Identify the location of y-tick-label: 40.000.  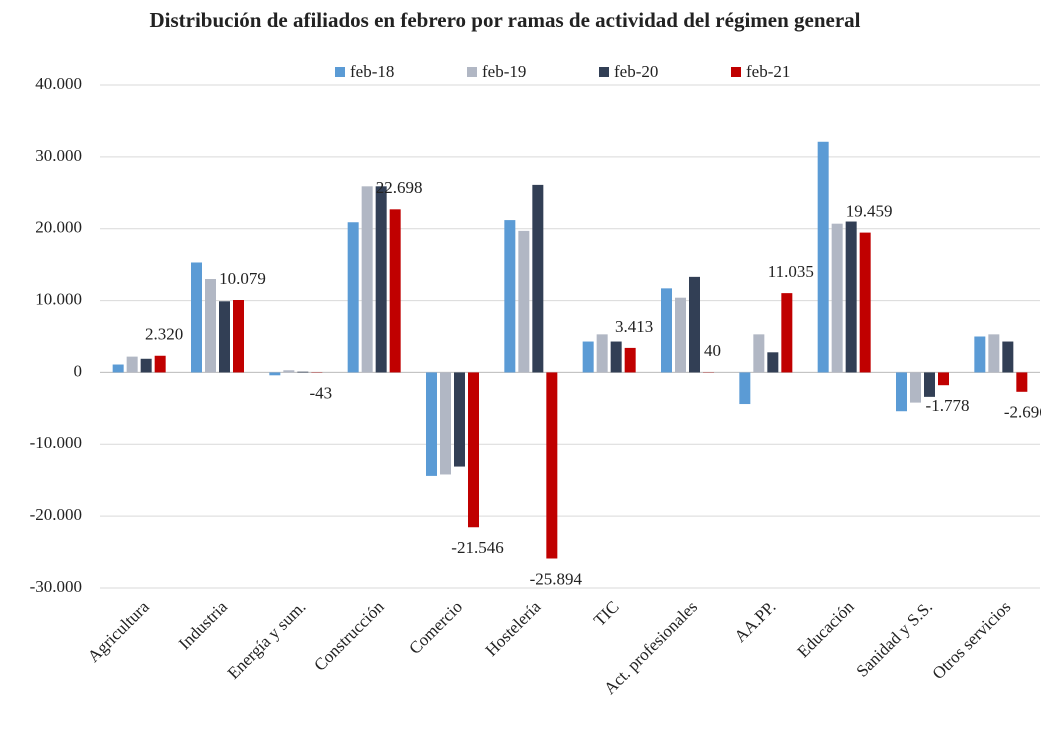
(58, 83).